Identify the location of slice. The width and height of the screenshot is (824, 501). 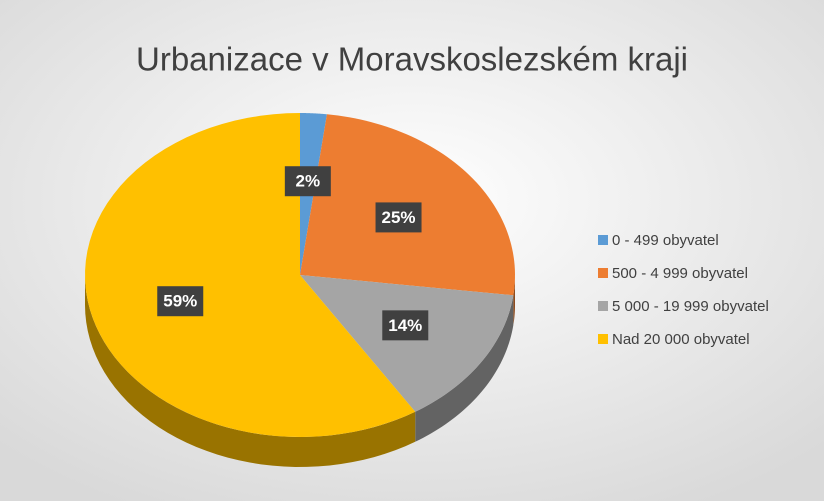
(407, 343).